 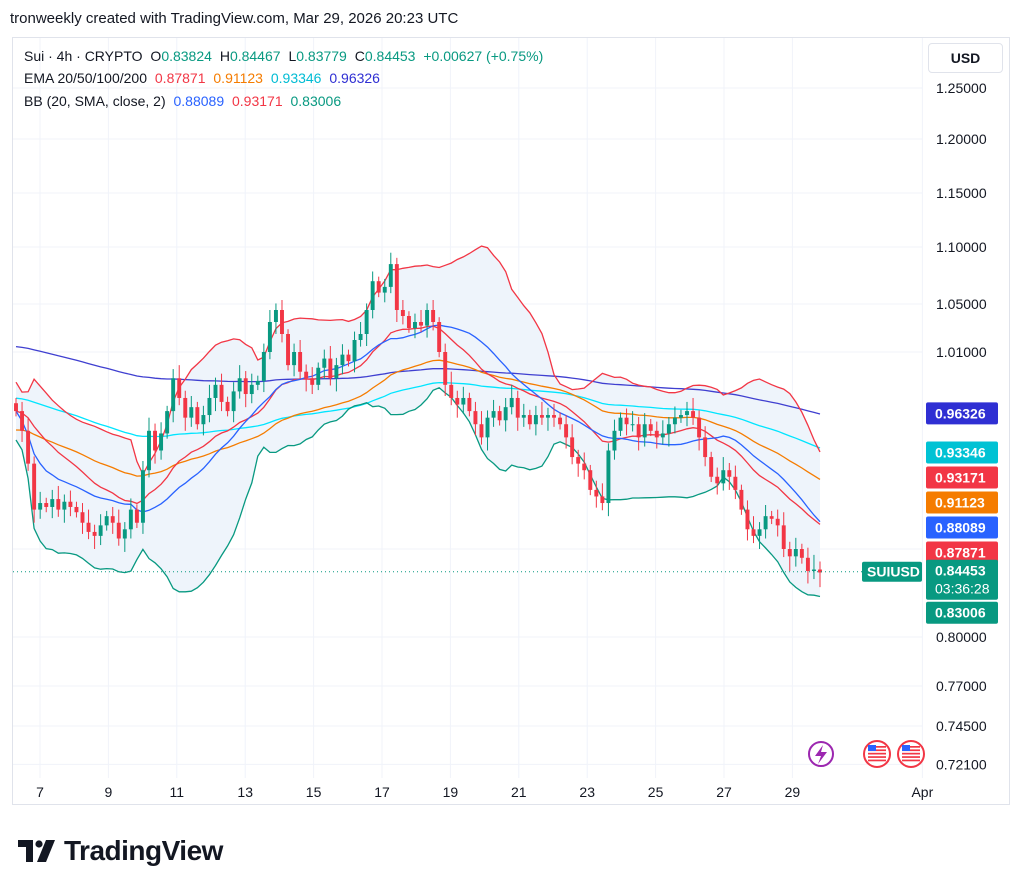 I want to click on legend-low-value: 0.83779, so click(x=321, y=56).